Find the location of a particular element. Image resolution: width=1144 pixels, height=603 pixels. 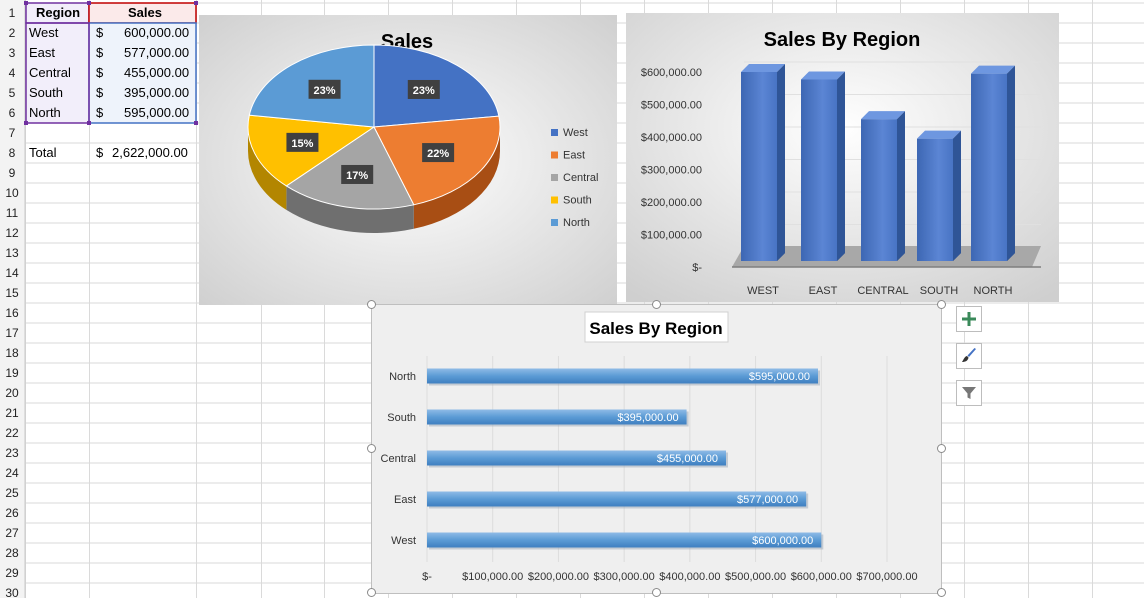

legend-swatch-north is located at coordinates (554, 222).